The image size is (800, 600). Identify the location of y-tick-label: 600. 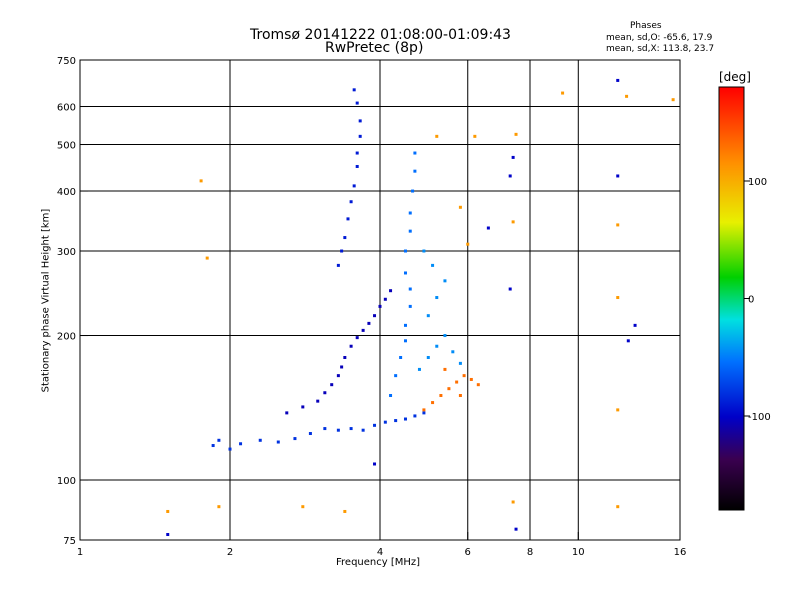
(66, 108).